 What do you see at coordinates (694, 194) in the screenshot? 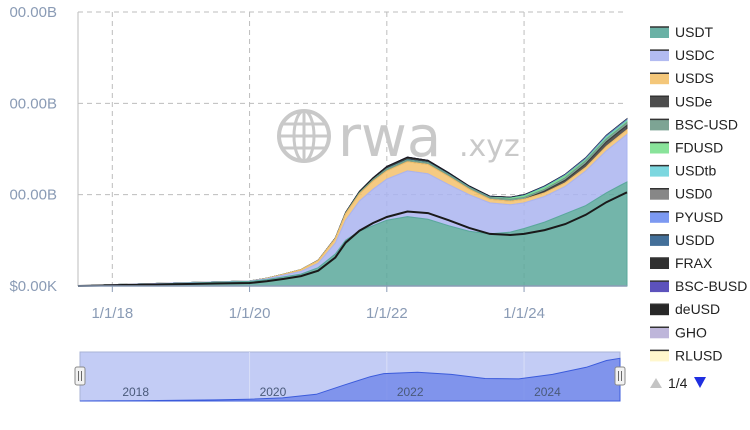
I see `legend-label: USD0` at bounding box center [694, 194].